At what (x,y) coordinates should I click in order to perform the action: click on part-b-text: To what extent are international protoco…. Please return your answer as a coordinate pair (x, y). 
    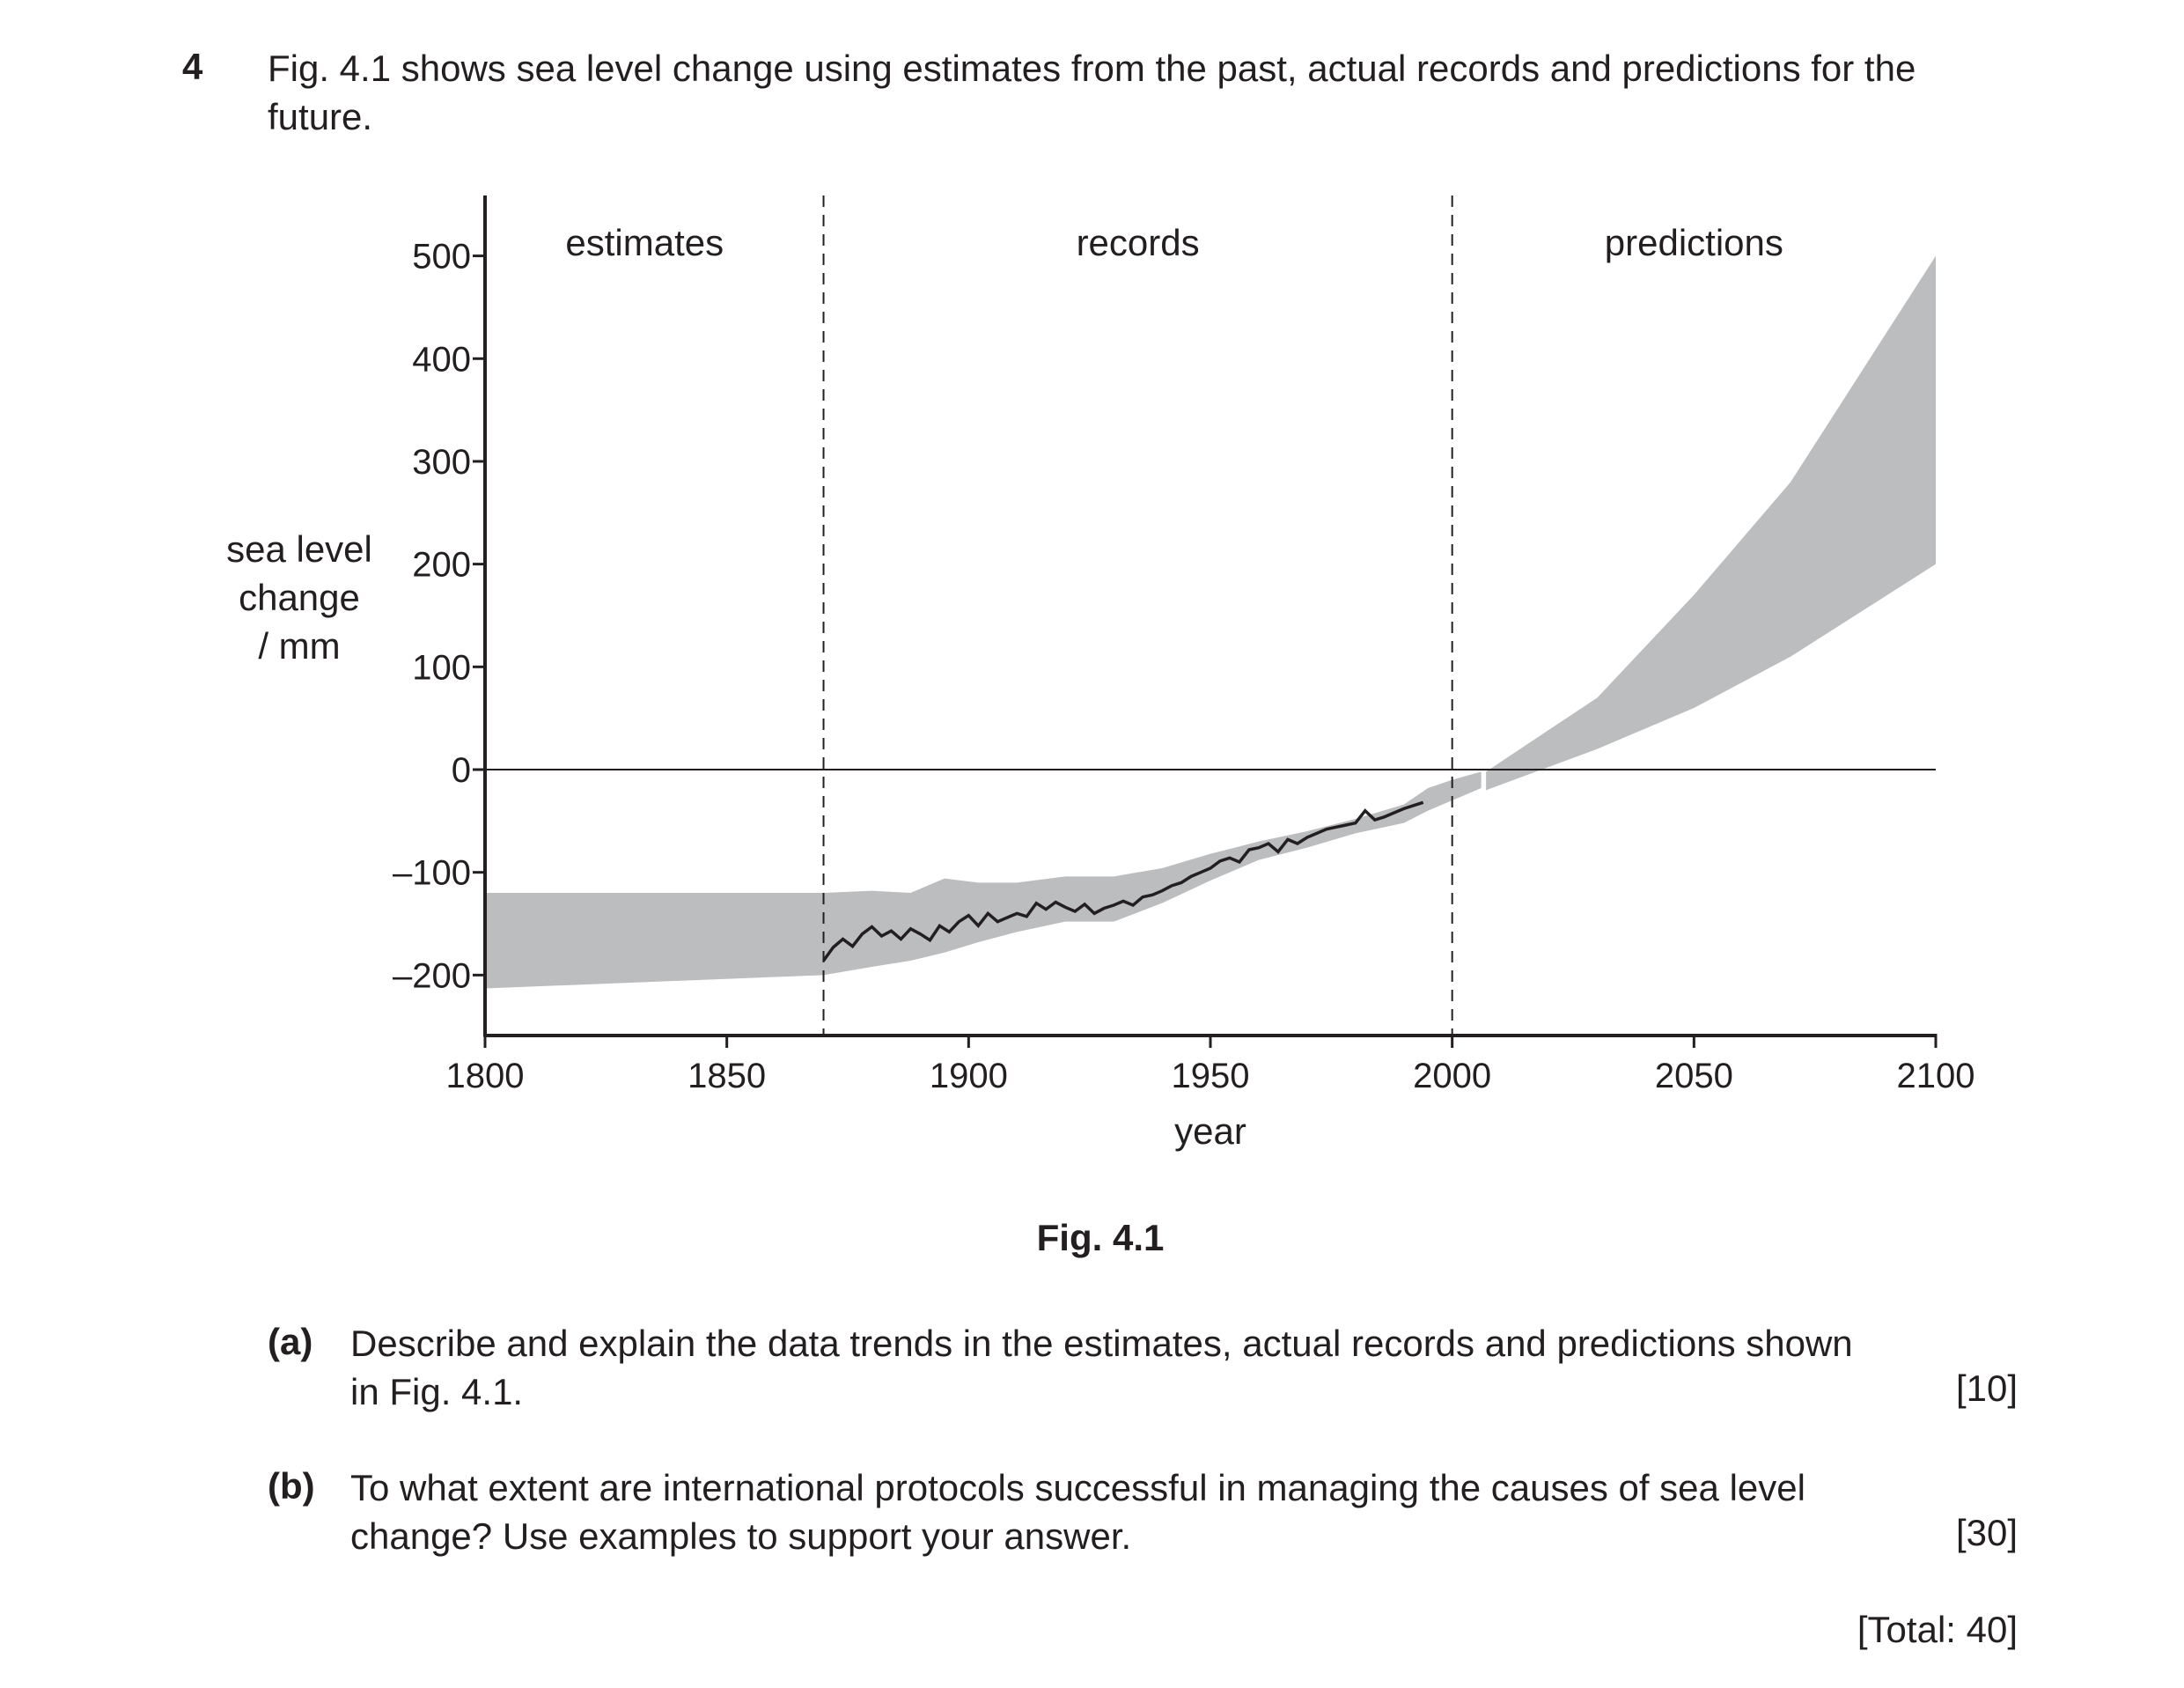
    Looking at the image, I should click on (1184, 1511).